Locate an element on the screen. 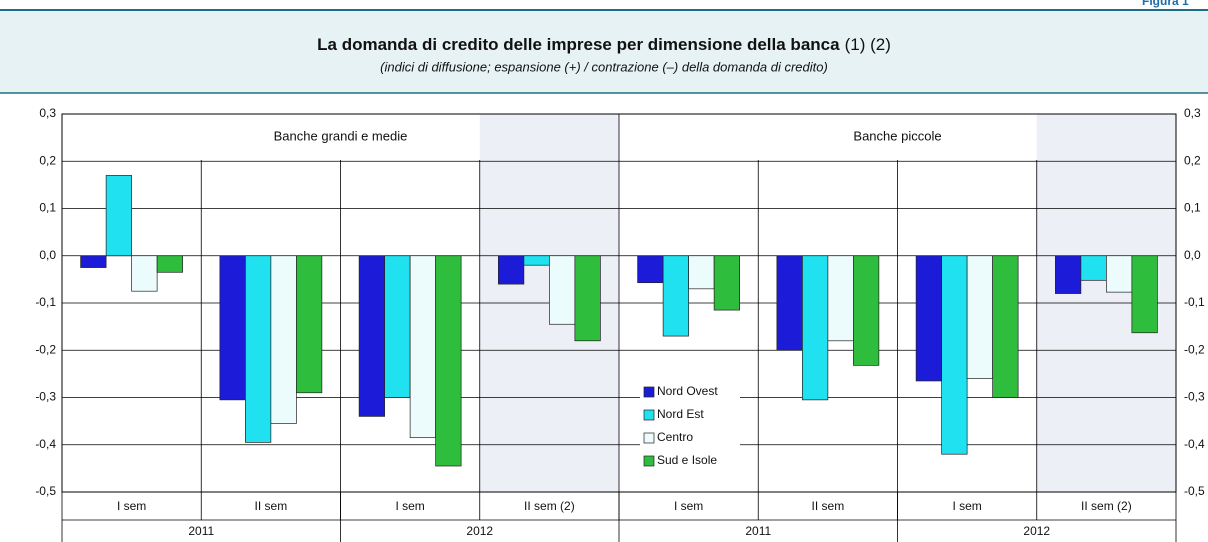 This screenshot has width=1208, height=542. legend-box is located at coordinates (690, 430).